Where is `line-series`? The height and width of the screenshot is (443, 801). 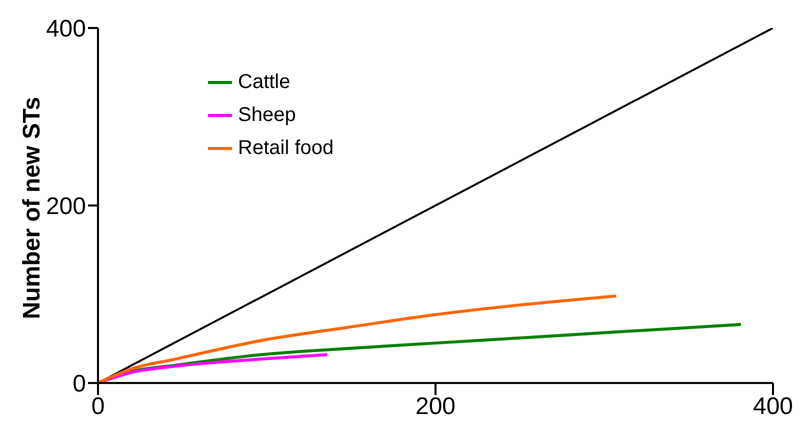
line-series is located at coordinates (358, 338).